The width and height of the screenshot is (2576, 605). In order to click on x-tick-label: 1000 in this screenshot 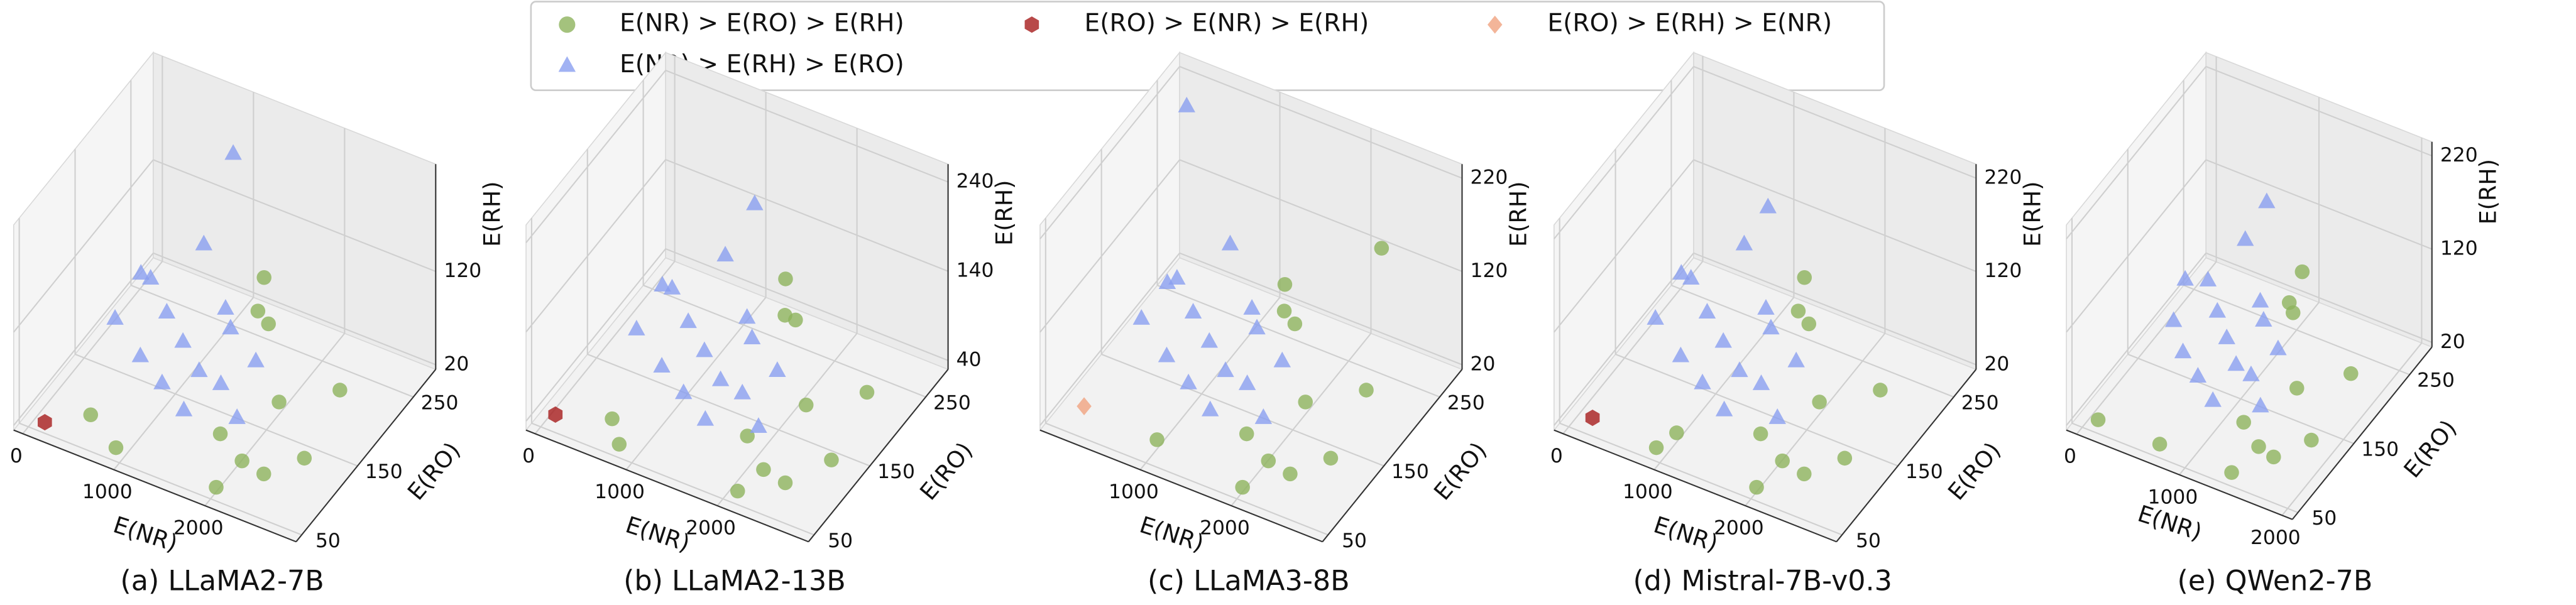, I will do `click(107, 492)`.